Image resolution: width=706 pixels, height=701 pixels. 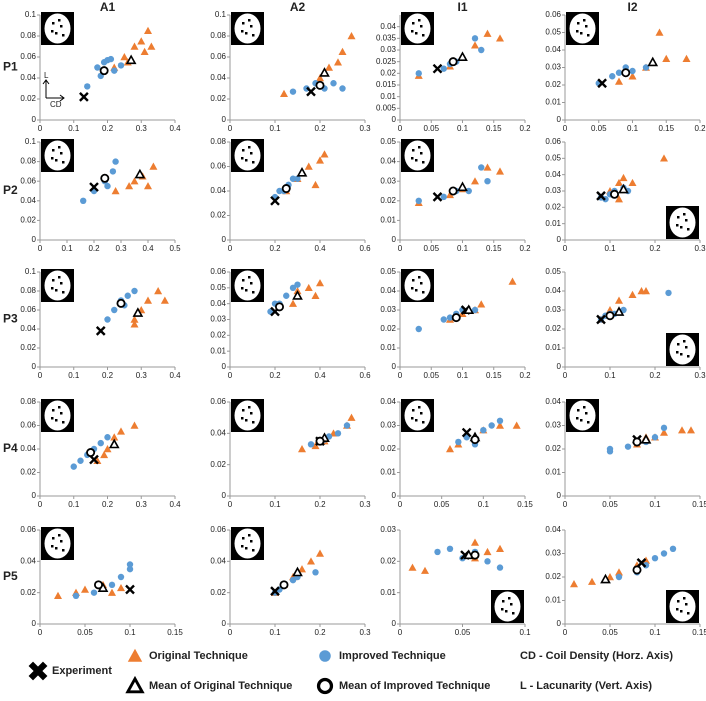 What do you see at coordinates (108, 504) in the screenshot?
I see `x-tick-label: 0.2` at bounding box center [108, 504].